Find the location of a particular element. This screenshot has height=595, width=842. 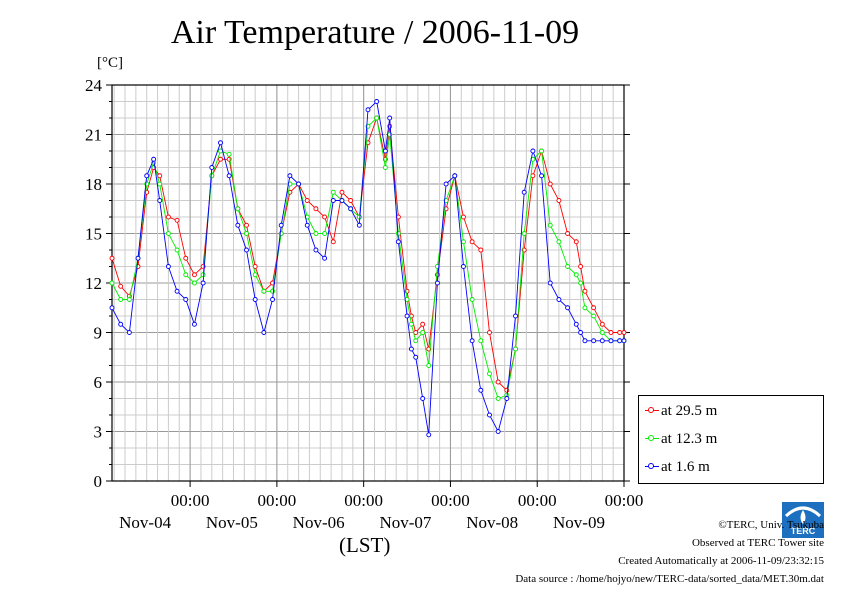

y-tick-label: 24 is located at coordinates (94, 85).